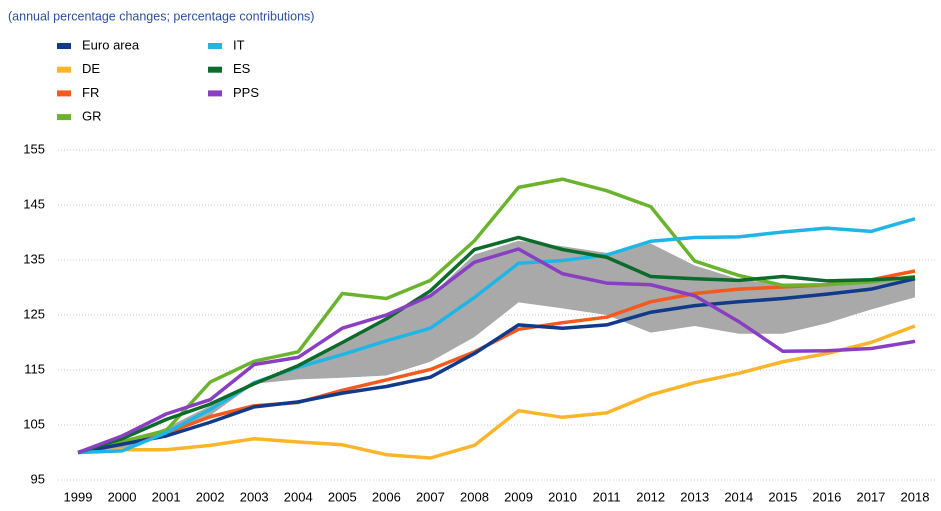  I want to click on y-tick-label: 135, so click(34, 258).